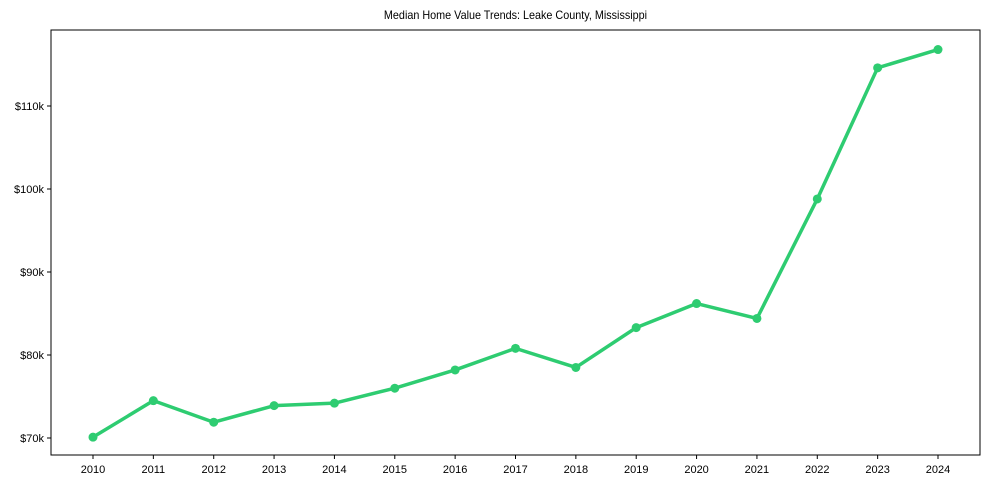 This screenshot has width=989, height=490. I want to click on x-tick-label: 2016, so click(455, 470).